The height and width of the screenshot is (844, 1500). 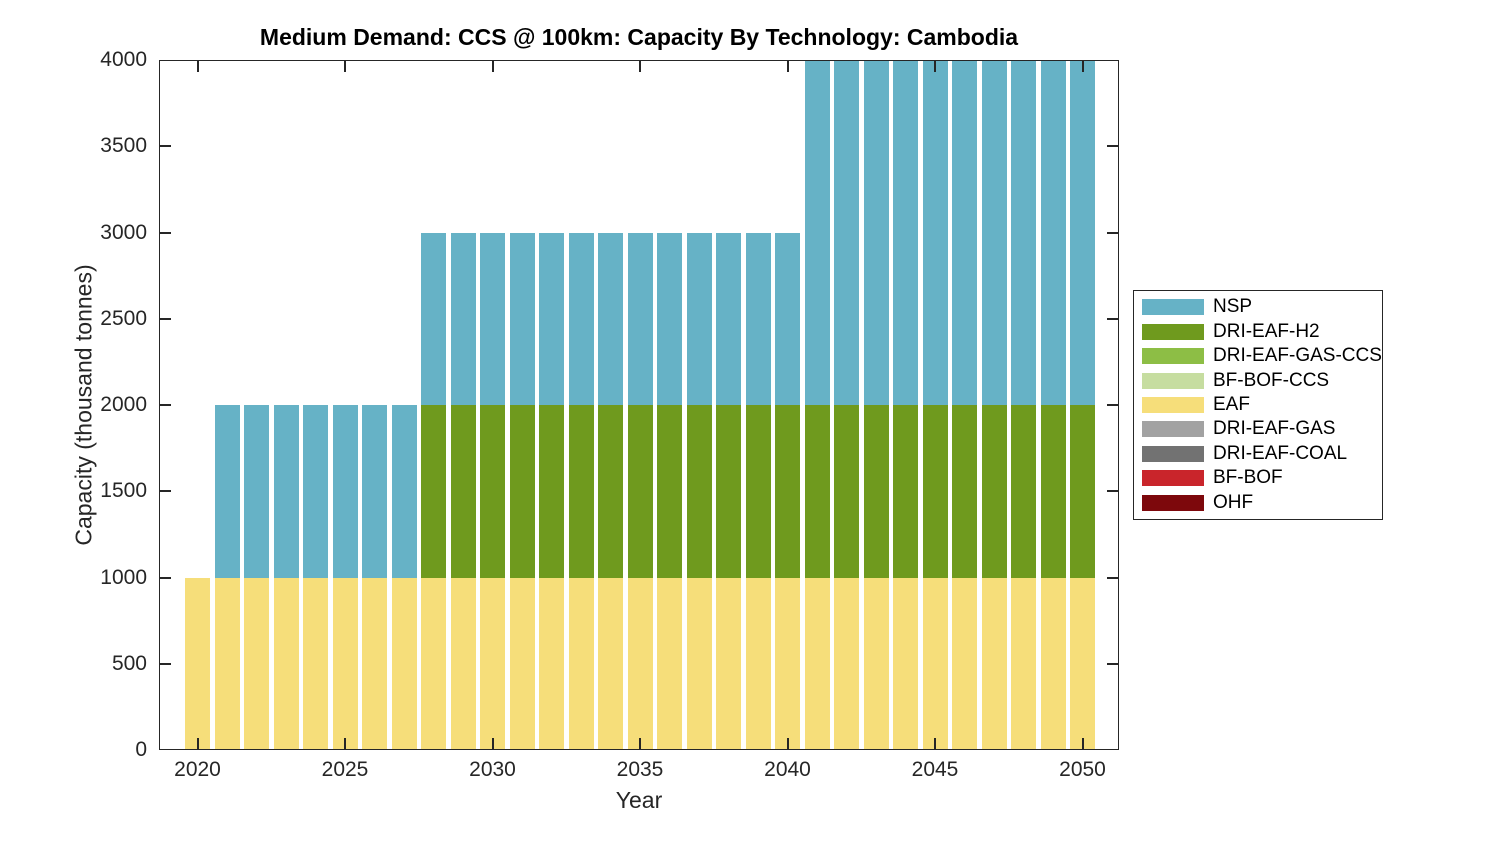 I want to click on legend-label: OHF, so click(x=1233, y=502).